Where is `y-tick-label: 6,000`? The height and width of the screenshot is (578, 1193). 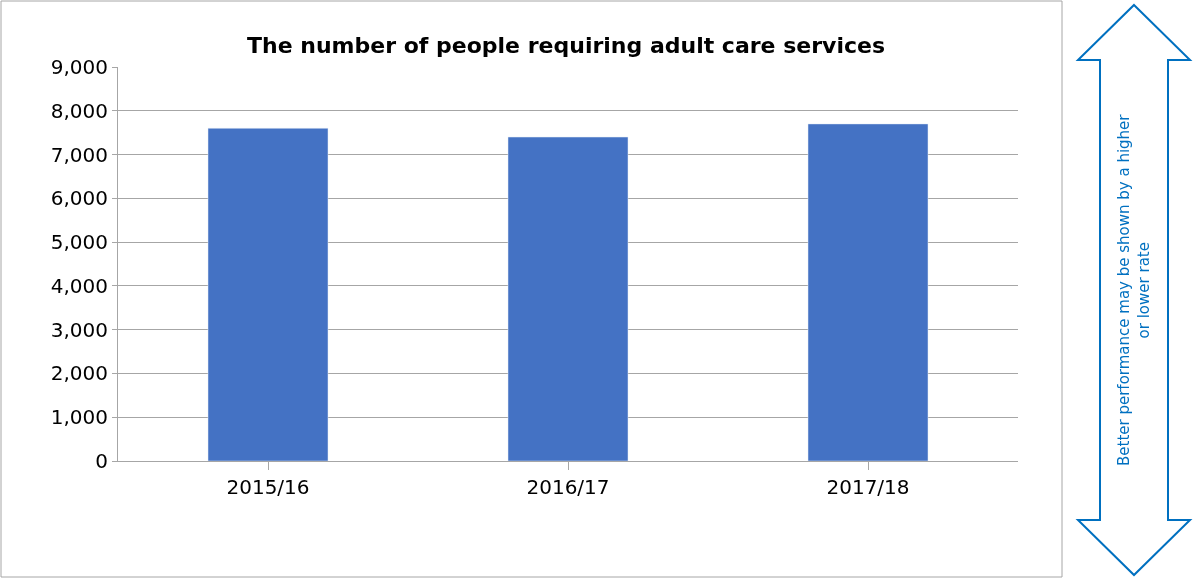
y-tick-label: 6,000 is located at coordinates (79, 198).